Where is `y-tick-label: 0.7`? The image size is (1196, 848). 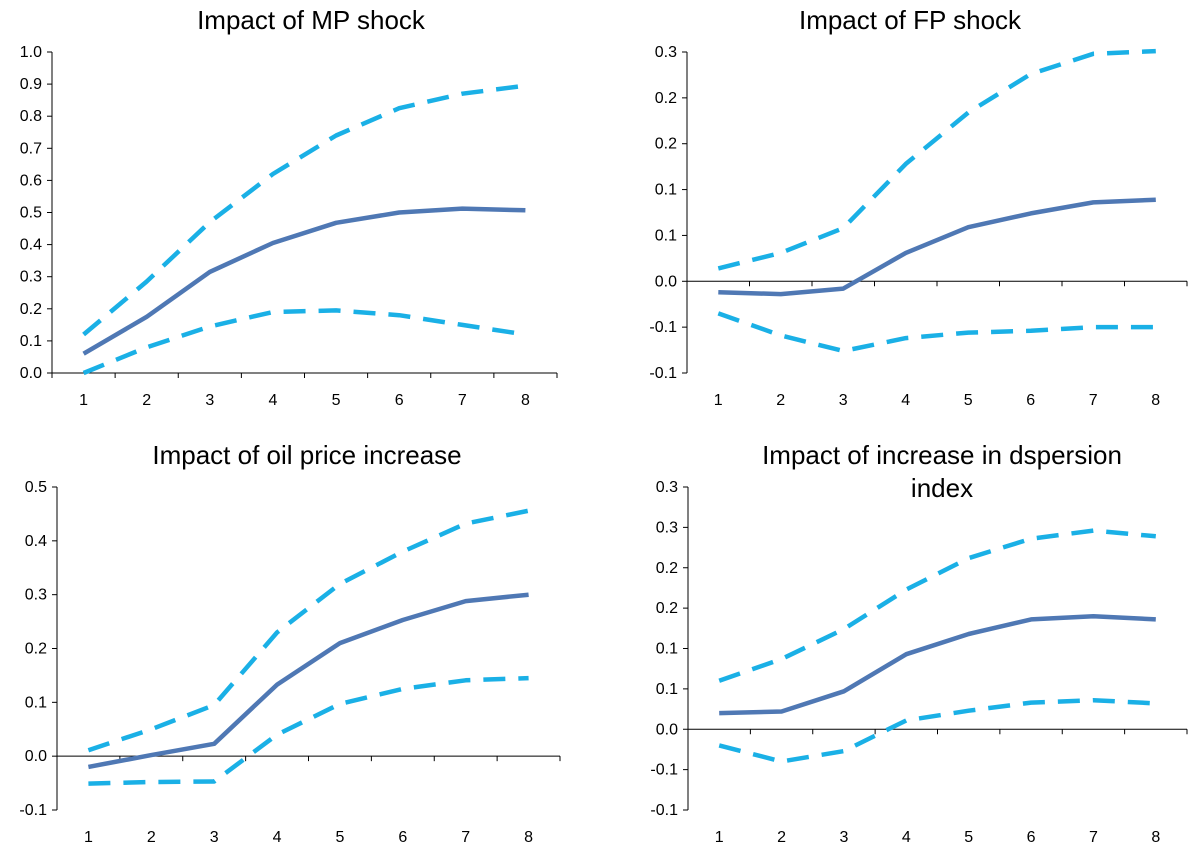
y-tick-label: 0.7 is located at coordinates (31, 148).